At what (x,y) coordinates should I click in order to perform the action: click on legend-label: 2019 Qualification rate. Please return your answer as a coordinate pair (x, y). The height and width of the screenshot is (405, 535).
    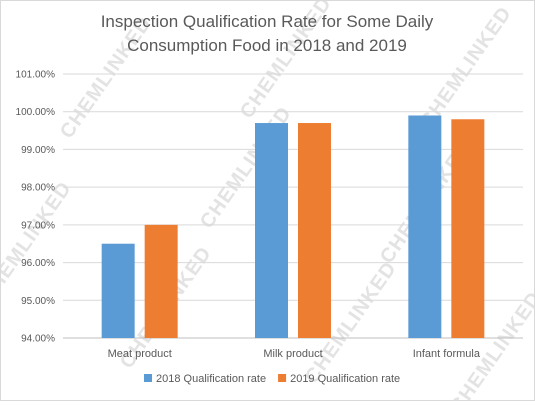
    Looking at the image, I should click on (345, 379).